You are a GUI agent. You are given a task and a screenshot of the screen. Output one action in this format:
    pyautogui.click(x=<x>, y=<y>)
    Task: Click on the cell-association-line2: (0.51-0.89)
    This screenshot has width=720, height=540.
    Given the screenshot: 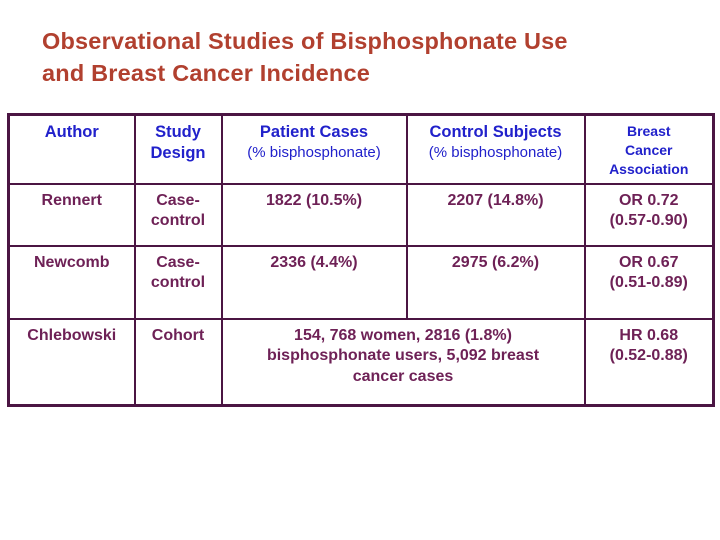 What is the action you would take?
    pyautogui.click(x=648, y=283)
    